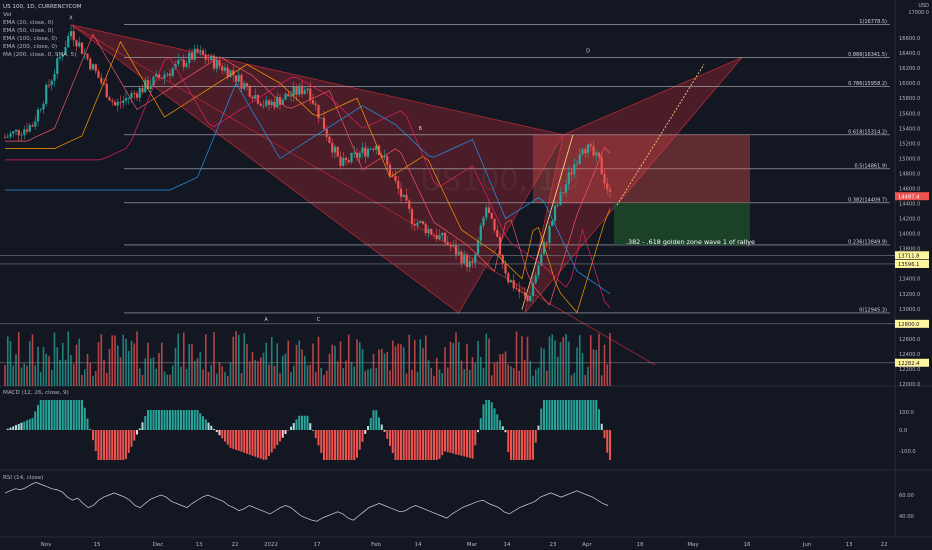 The width and height of the screenshot is (932, 550). Describe the element at coordinates (867, 84) in the screenshot. I see `fib-label-2: 0.786(15958.2)` at that location.